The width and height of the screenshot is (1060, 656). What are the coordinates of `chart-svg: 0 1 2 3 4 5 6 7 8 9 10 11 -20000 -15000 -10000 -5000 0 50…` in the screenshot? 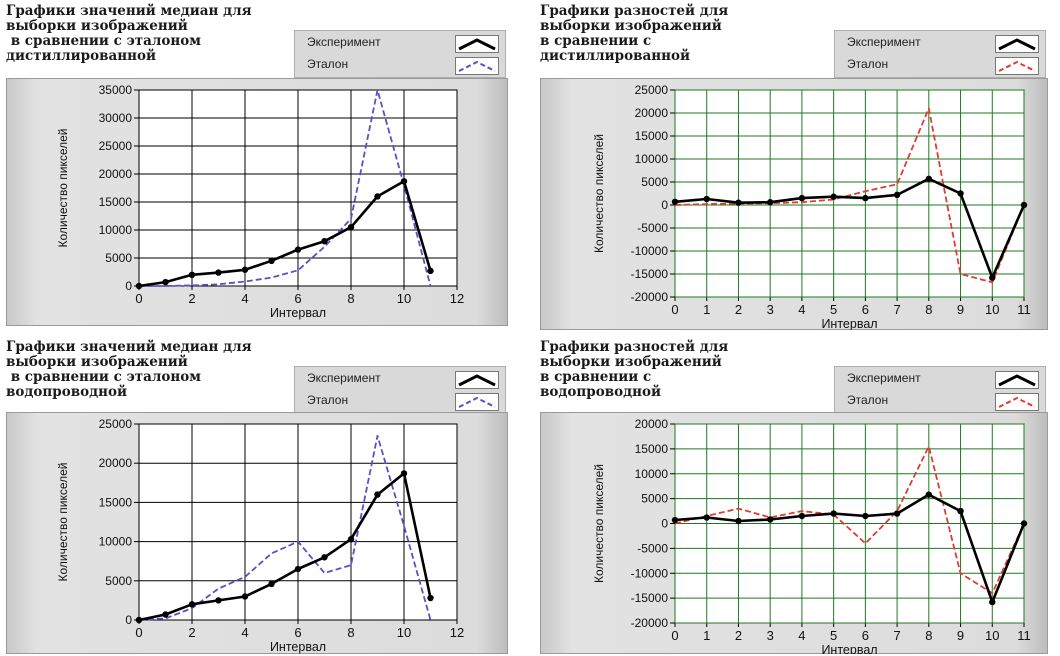 It's located at (811, 535).